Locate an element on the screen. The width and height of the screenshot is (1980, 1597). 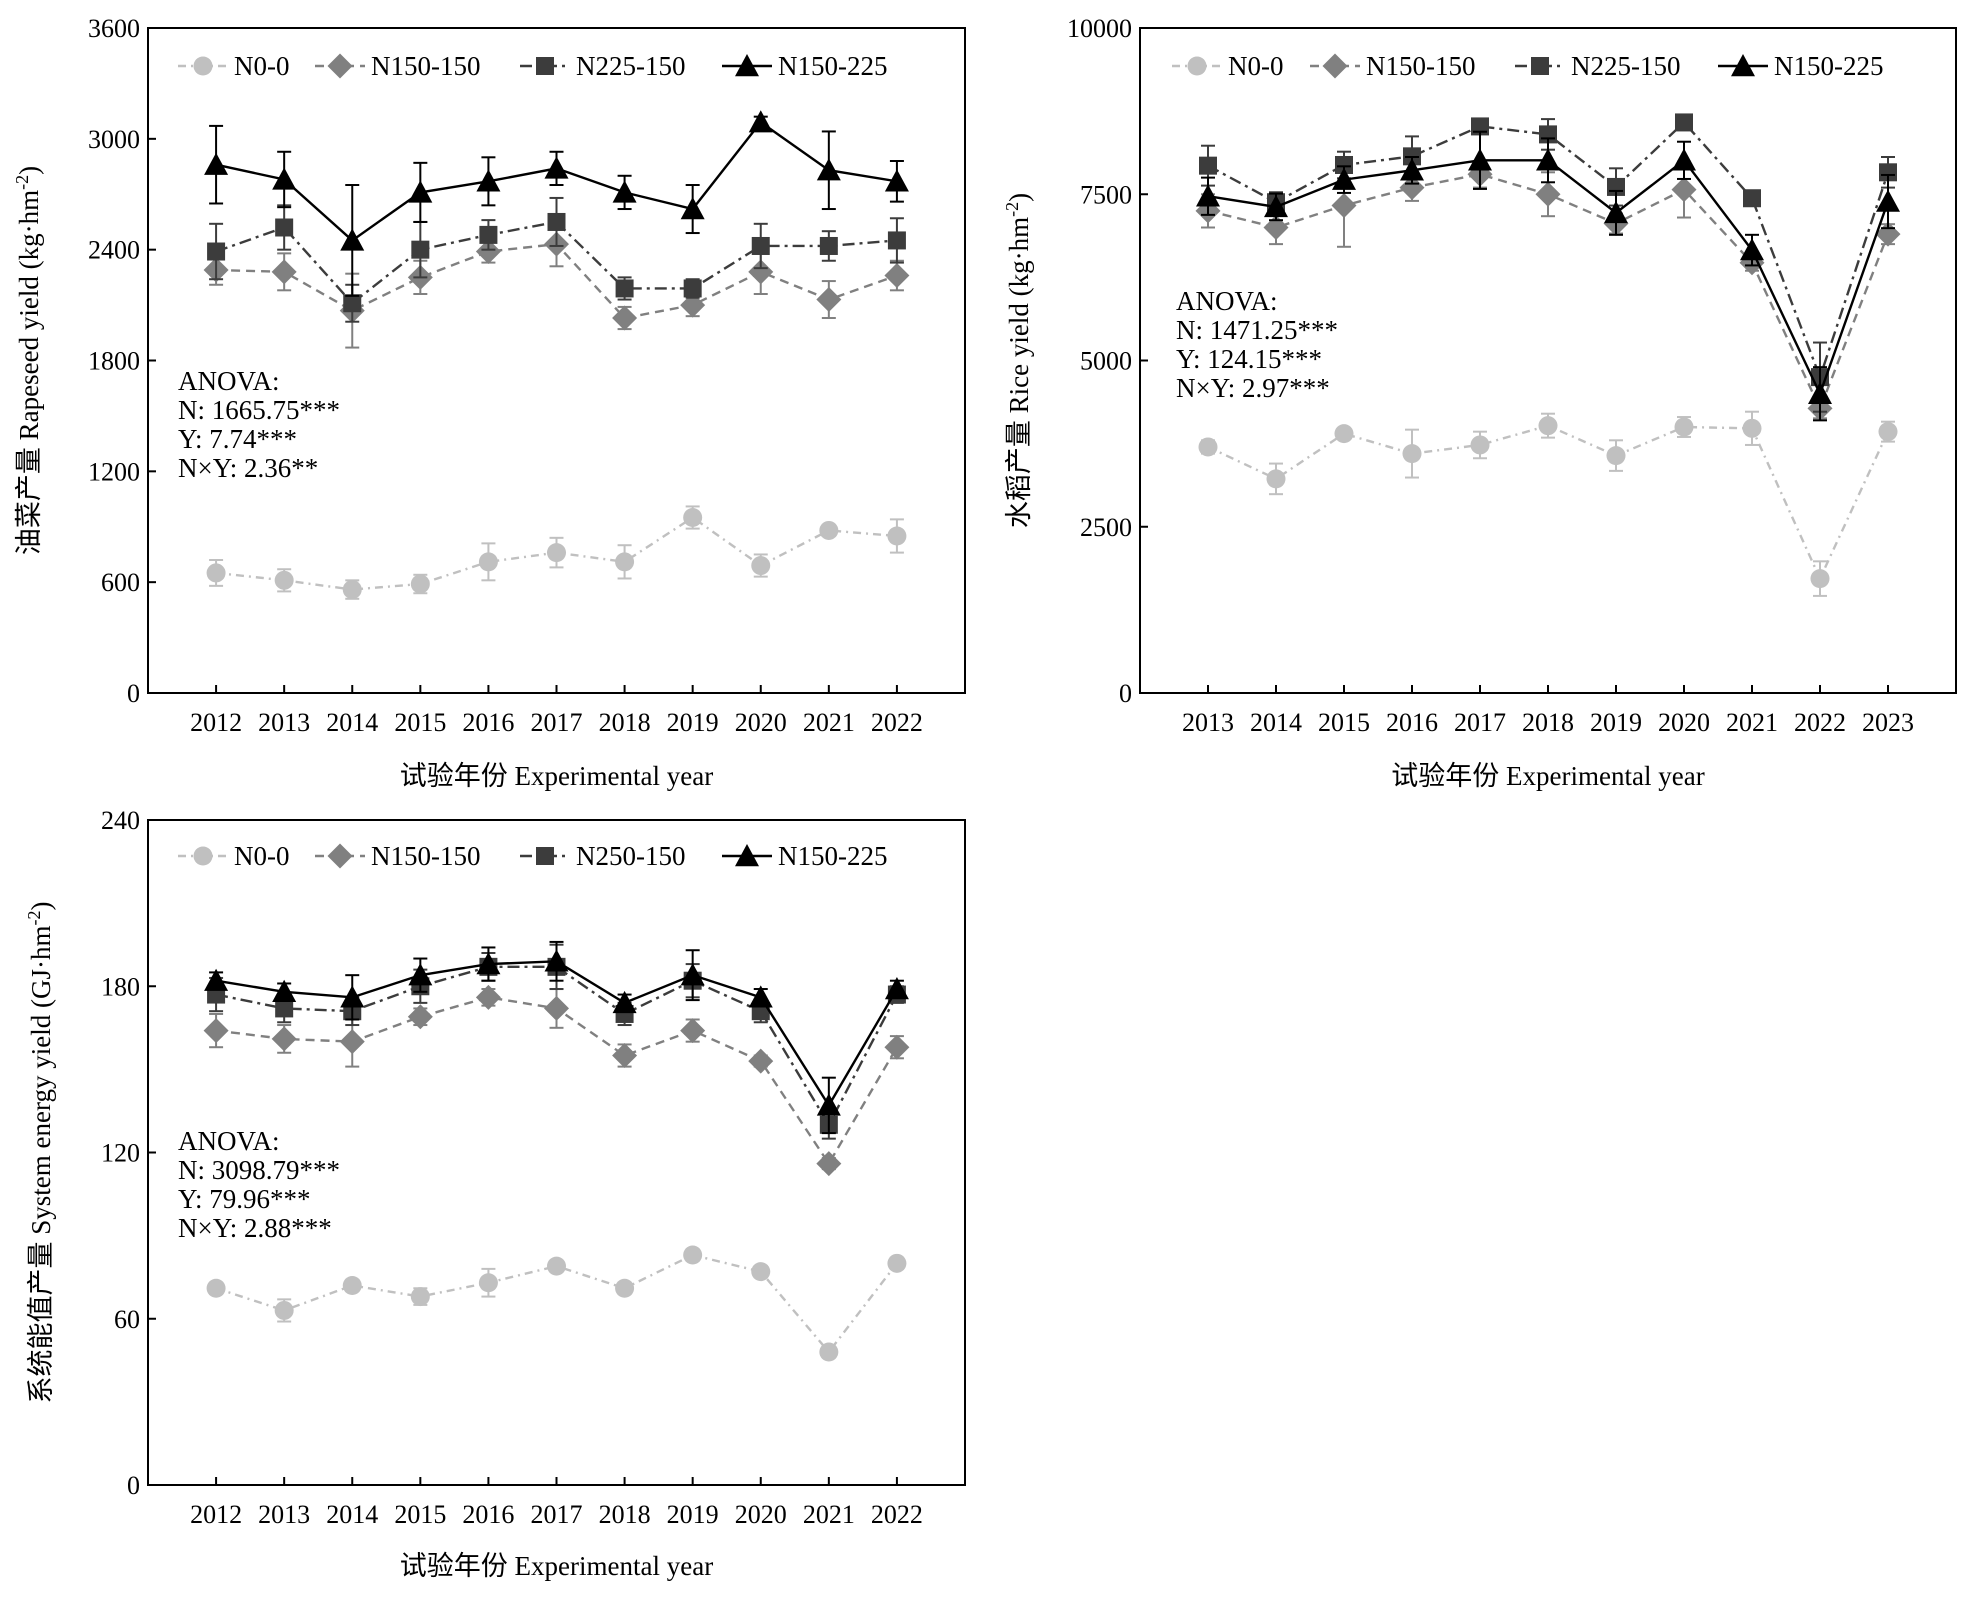
x-tick-label: 2013 is located at coordinates (1208, 722).